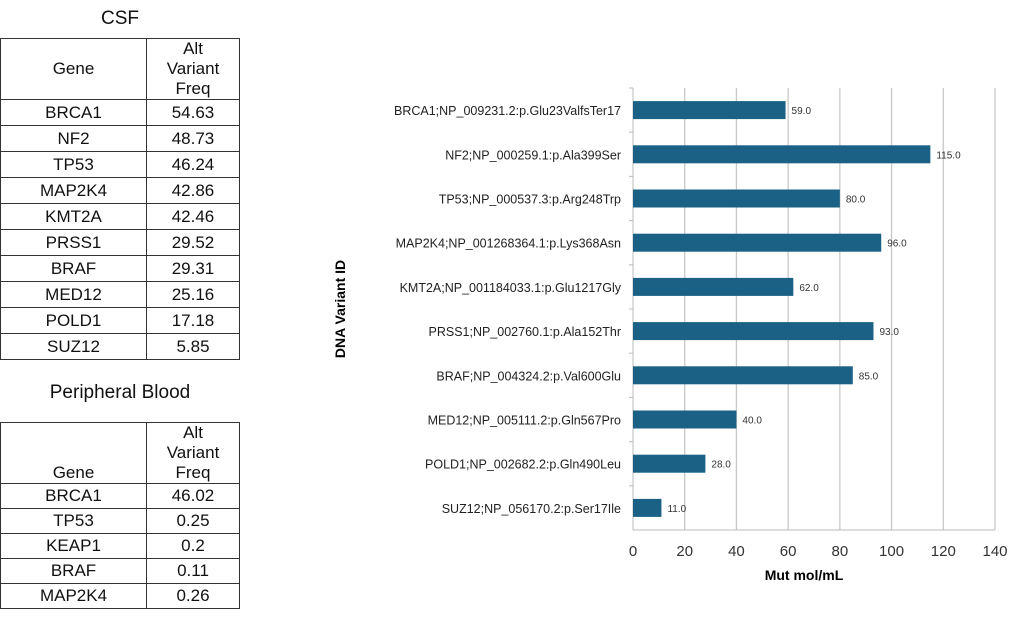 Image resolution: width=1024 pixels, height=619 pixels. What do you see at coordinates (530, 200) in the screenshot?
I see `category-label: TP53;NP_000537.3:p.Arg248Trp` at bounding box center [530, 200].